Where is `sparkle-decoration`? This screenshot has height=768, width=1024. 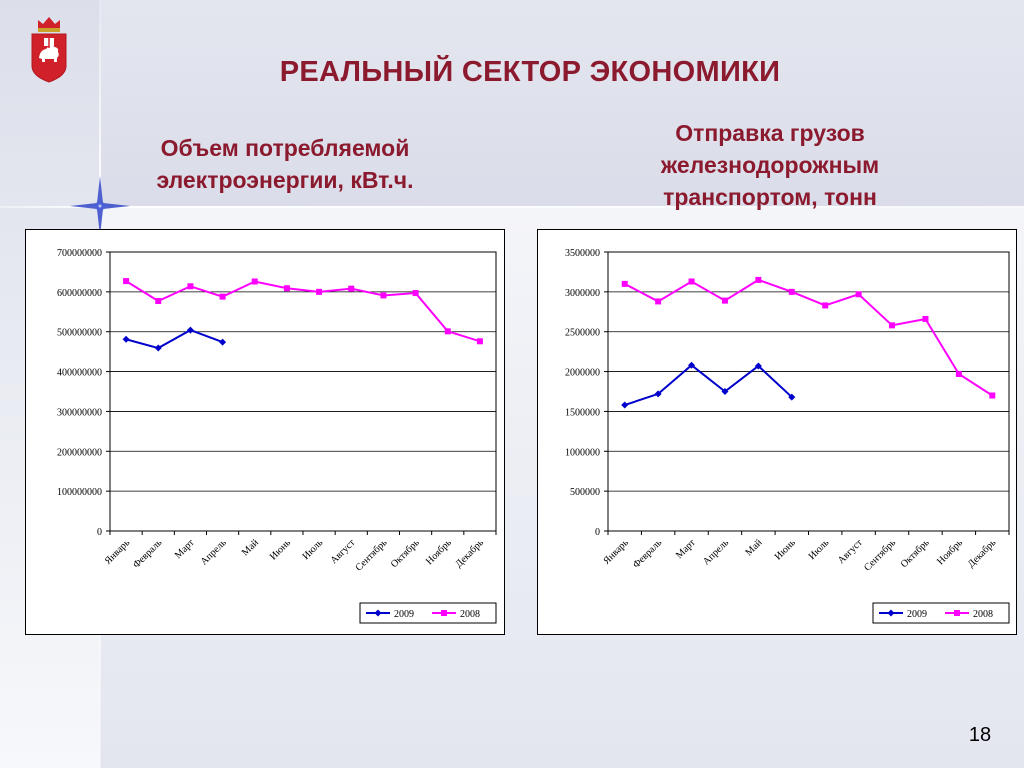
sparkle-decoration is located at coordinates (100, 206).